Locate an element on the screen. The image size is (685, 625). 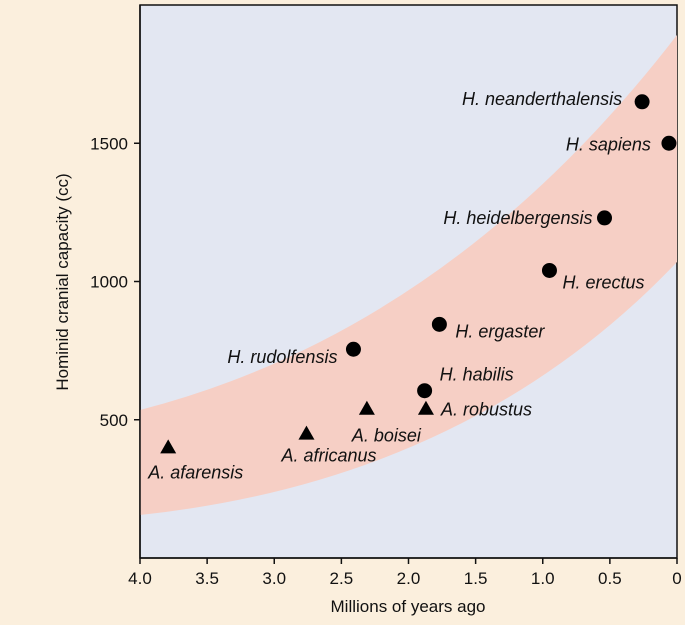
point-label: A. robustus is located at coordinates (486, 410).